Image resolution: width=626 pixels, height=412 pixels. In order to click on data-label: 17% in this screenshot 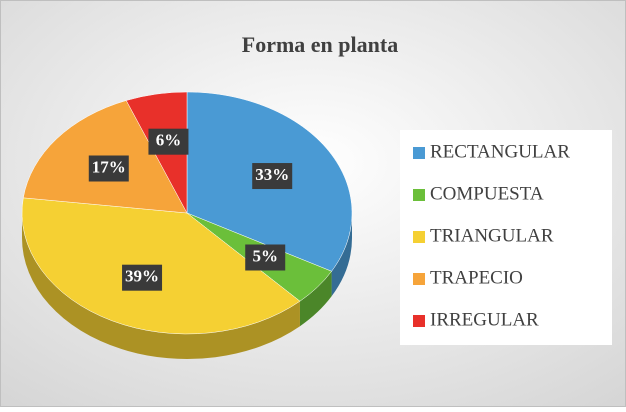, I will do `click(109, 166)`.